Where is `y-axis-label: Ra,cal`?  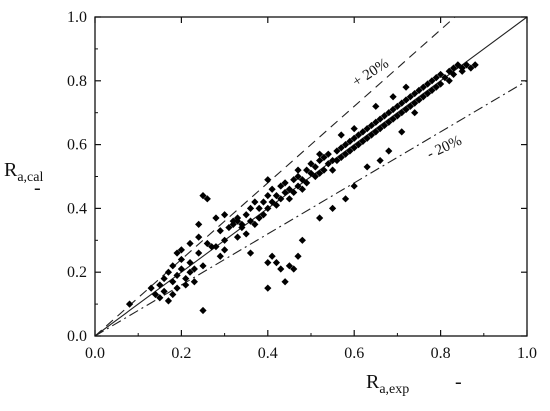 y-axis-label: Ra,cal is located at coordinates (23, 172).